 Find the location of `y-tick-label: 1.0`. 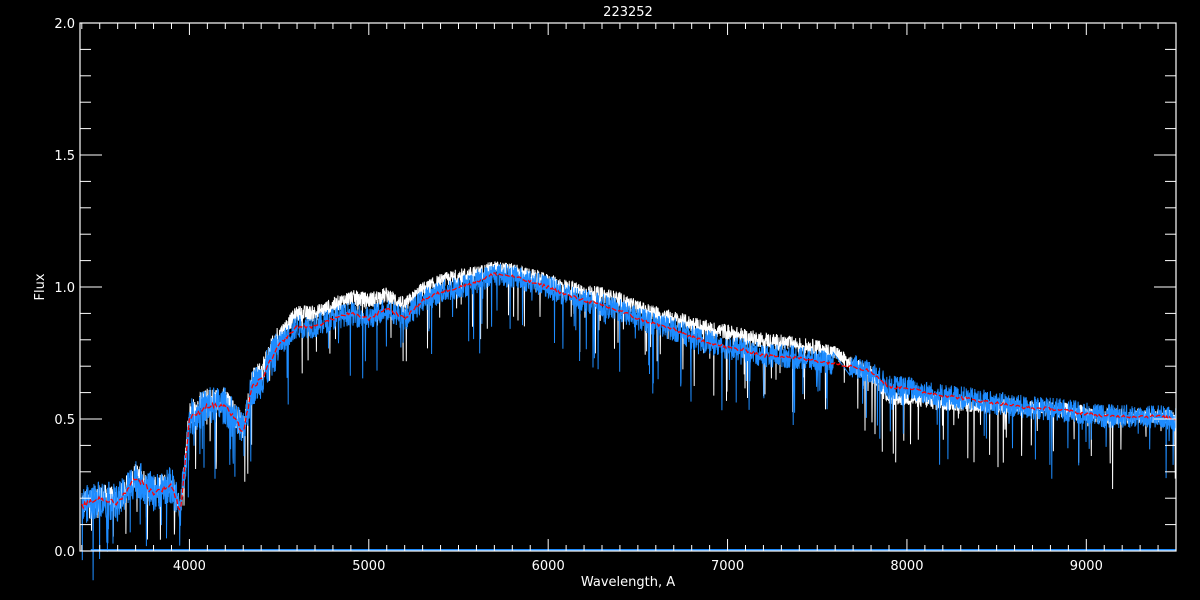

y-tick-label: 1.0 is located at coordinates (64, 288).